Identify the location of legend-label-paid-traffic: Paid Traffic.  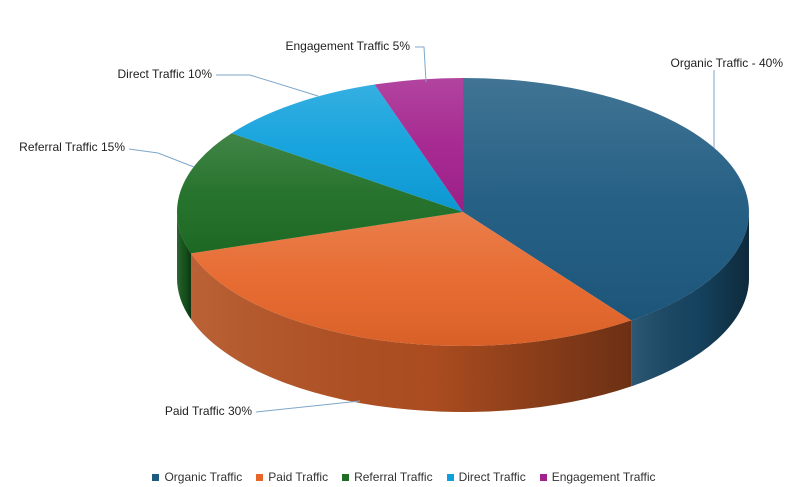
(298, 477).